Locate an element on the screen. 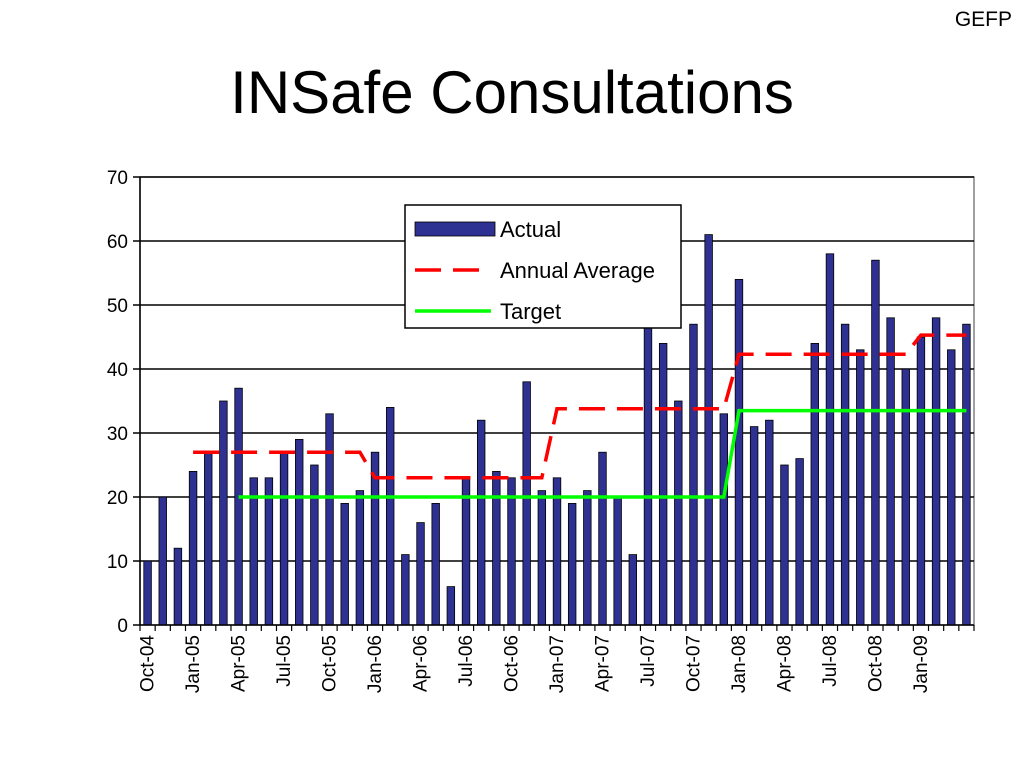 The image size is (1024, 768). y-tick-label: 50 is located at coordinates (117, 306).